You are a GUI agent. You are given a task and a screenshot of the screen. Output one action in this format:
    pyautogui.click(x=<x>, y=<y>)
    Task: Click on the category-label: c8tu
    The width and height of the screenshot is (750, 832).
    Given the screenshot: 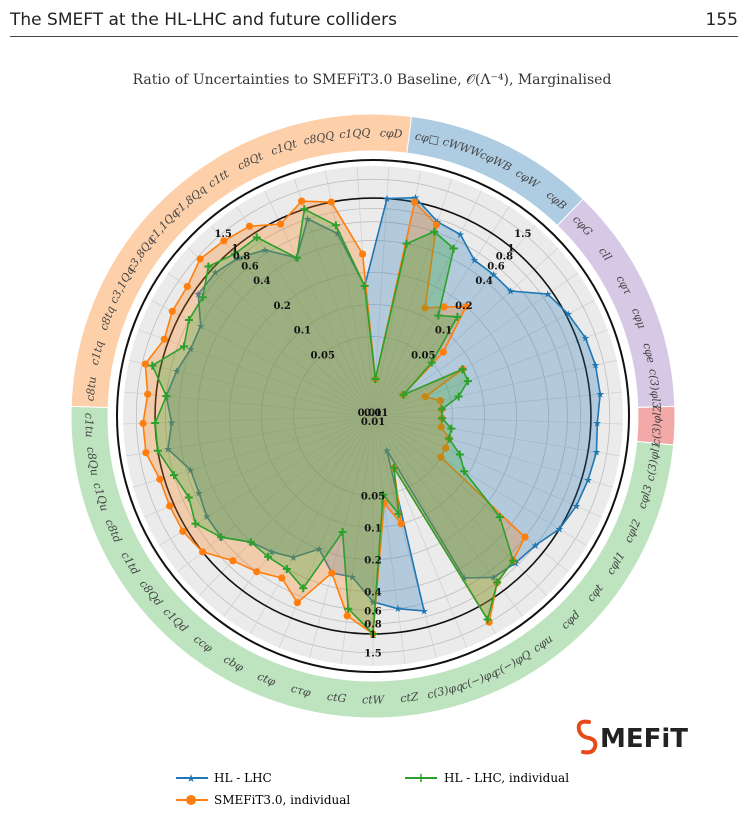 What is the action you would take?
    pyautogui.click(x=91, y=389)
    